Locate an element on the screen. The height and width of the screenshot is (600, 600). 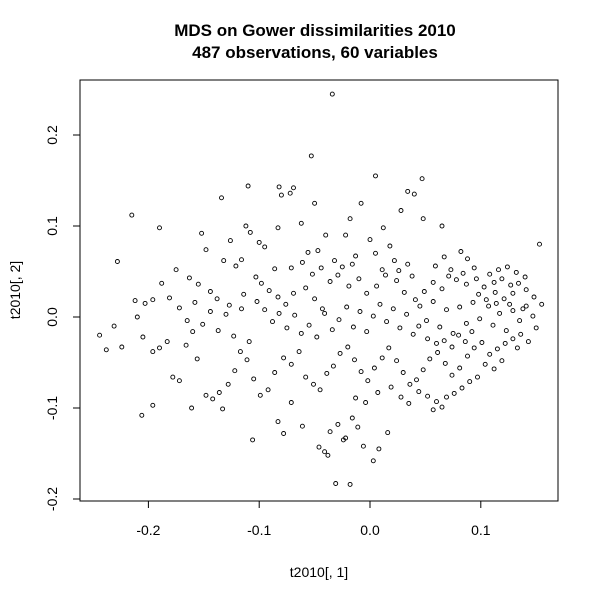
x-tick-label: 0.0 is located at coordinates (370, 530).